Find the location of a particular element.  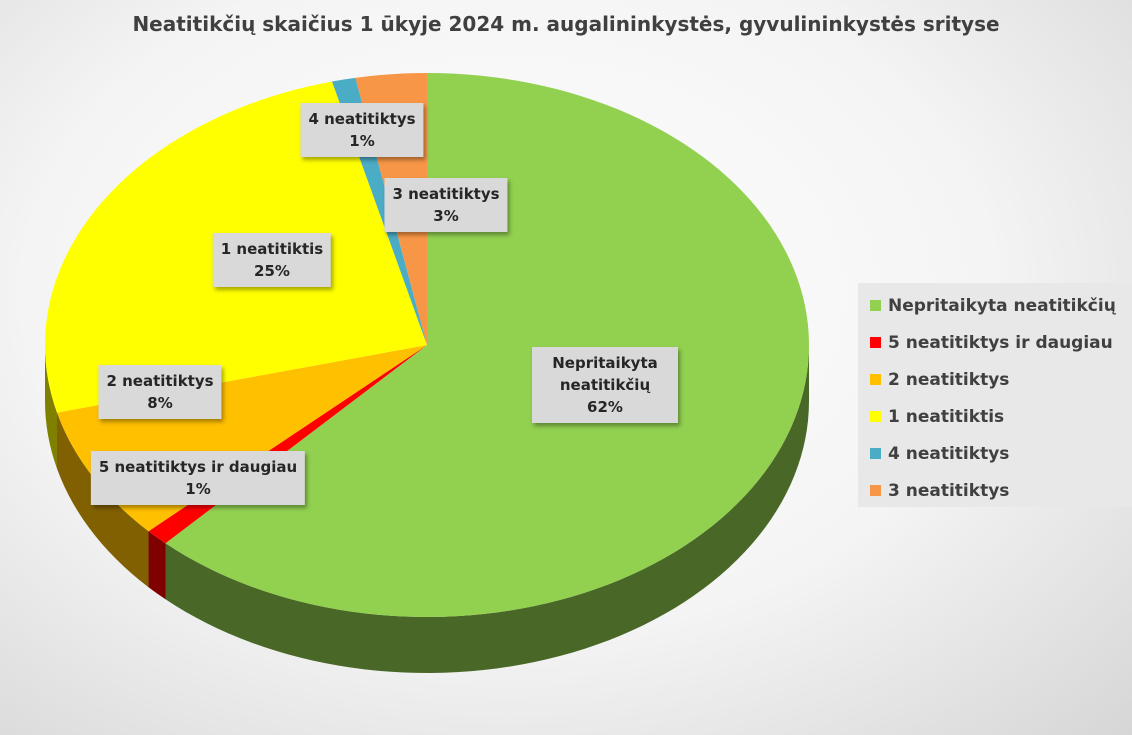

data-label: Nepritaikyta neatitikčių 62% is located at coordinates (605, 385).